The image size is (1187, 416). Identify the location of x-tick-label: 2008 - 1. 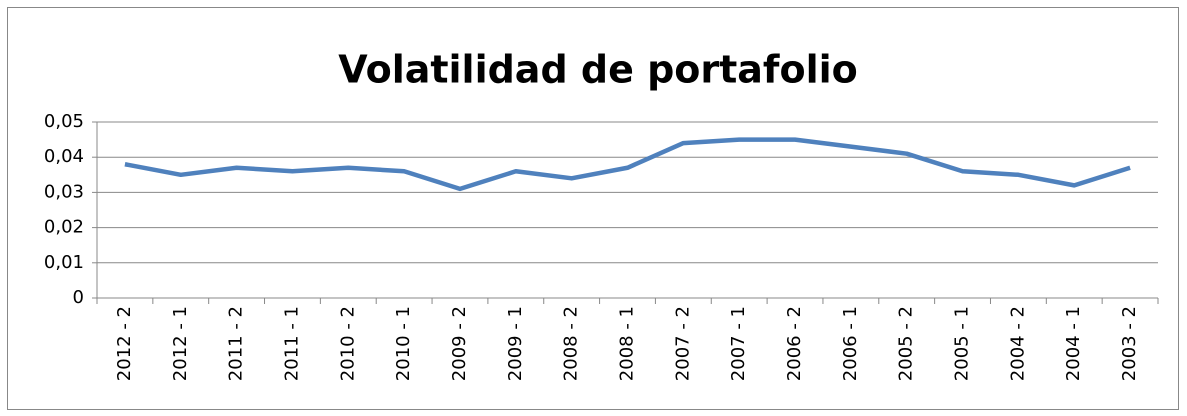
(627, 343).